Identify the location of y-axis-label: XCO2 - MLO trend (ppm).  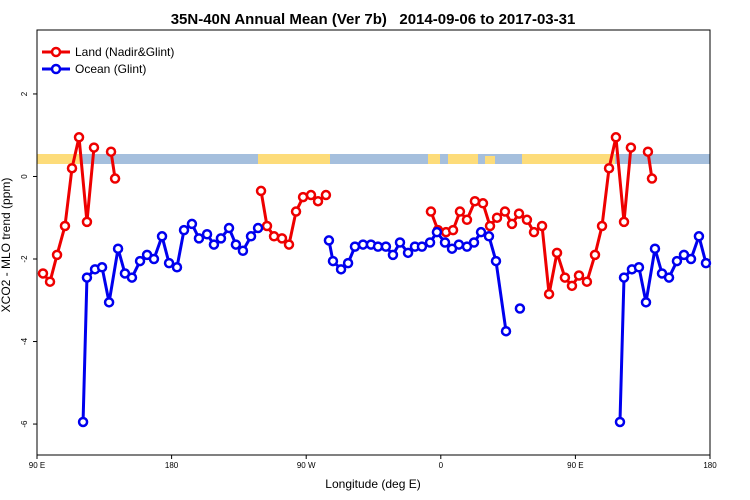
(6, 245).